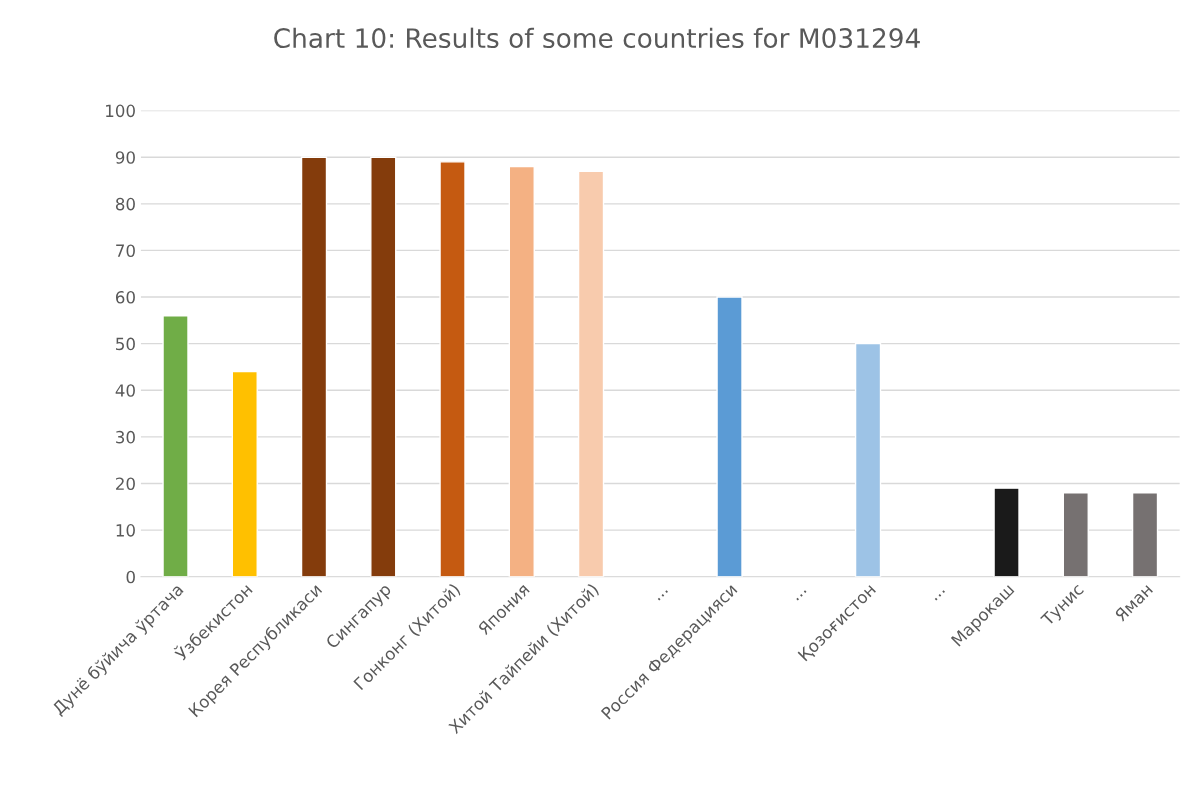 This screenshot has width=1194, height=790. Describe the element at coordinates (130, 577) in the screenshot. I see `y-tick-label: 0` at that location.